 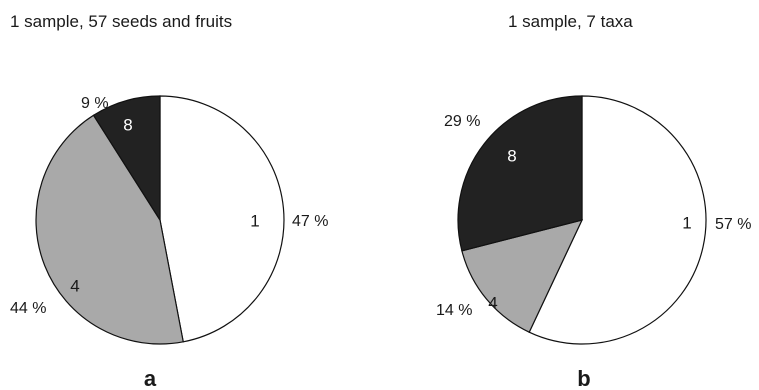 What do you see at coordinates (454, 310) in the screenshot?
I see `pie-b-slice-4-percent: 14 %` at bounding box center [454, 310].